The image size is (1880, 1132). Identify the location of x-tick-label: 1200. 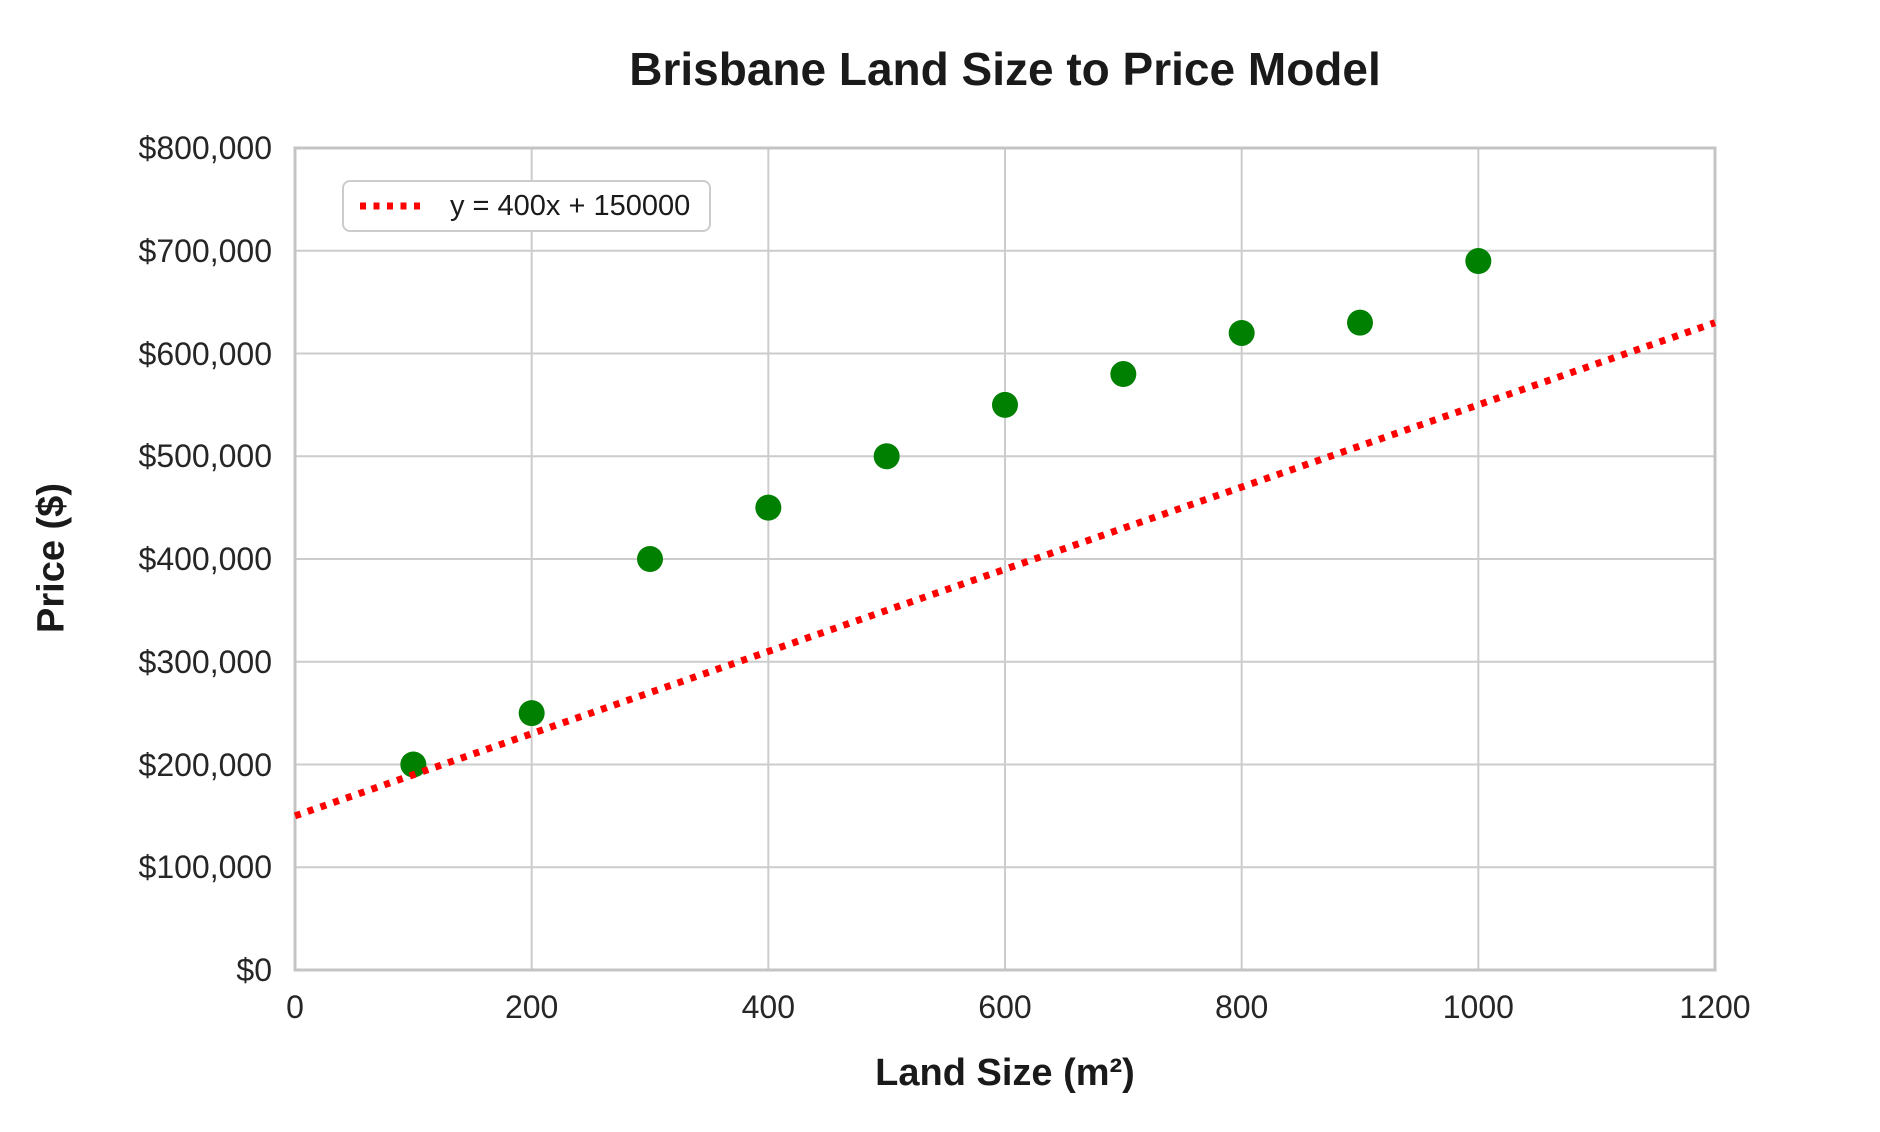
(1715, 1007).